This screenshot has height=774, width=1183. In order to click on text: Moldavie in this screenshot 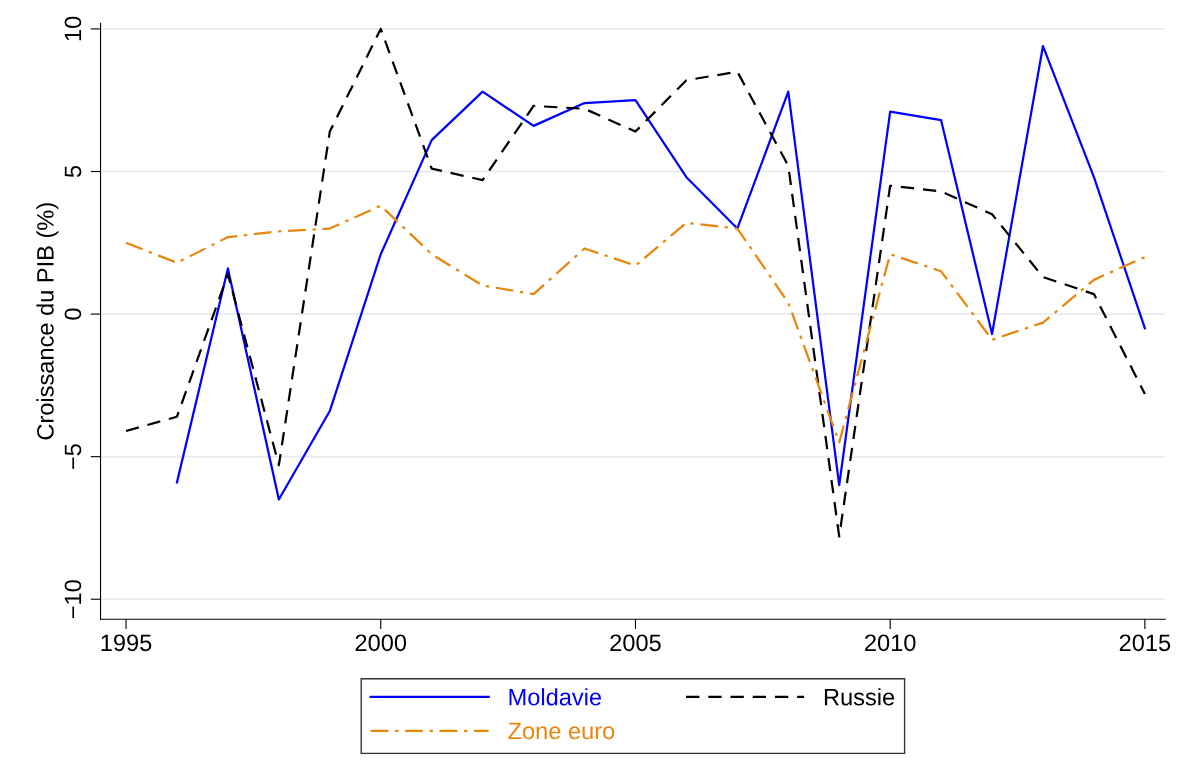, I will do `click(555, 697)`.